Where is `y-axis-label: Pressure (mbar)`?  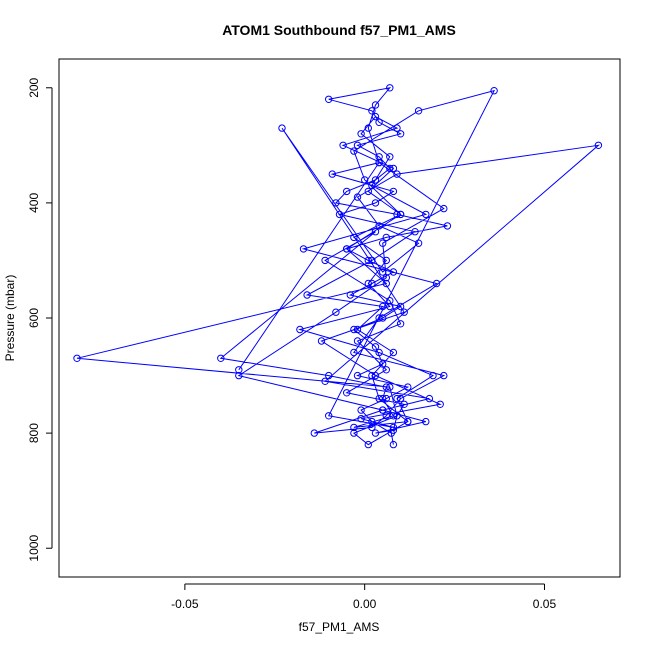 y-axis-label: Pressure (mbar) is located at coordinates (10, 318).